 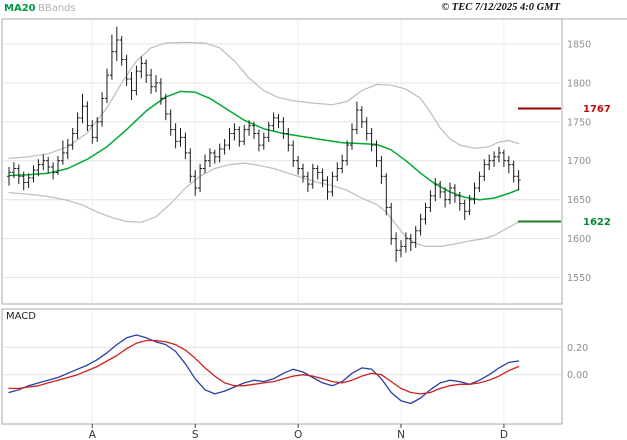 What do you see at coordinates (577, 375) in the screenshot?
I see `macd-tick-label: 0.00` at bounding box center [577, 375].